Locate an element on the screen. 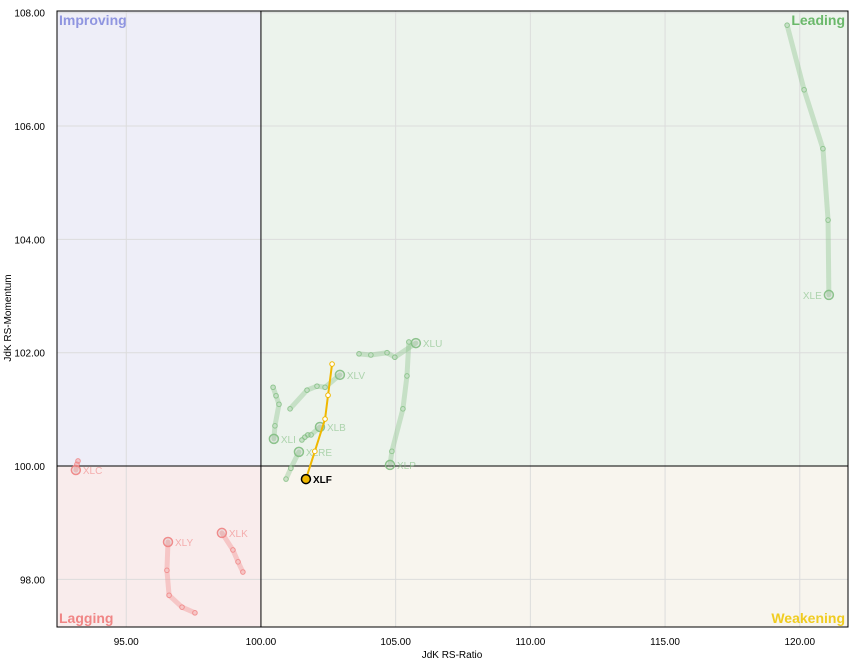 Image resolution: width=861 pixels, height=667 pixels. tail-xlc: XLC is located at coordinates (86, 467).